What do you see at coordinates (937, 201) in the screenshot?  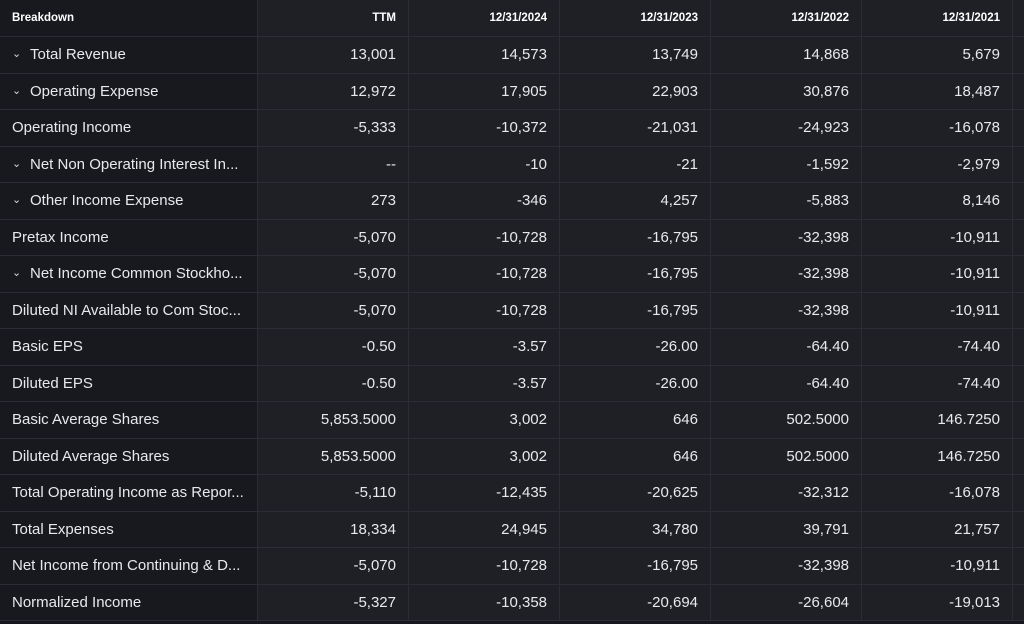 I see `value-cell: 8,146` at bounding box center [937, 201].